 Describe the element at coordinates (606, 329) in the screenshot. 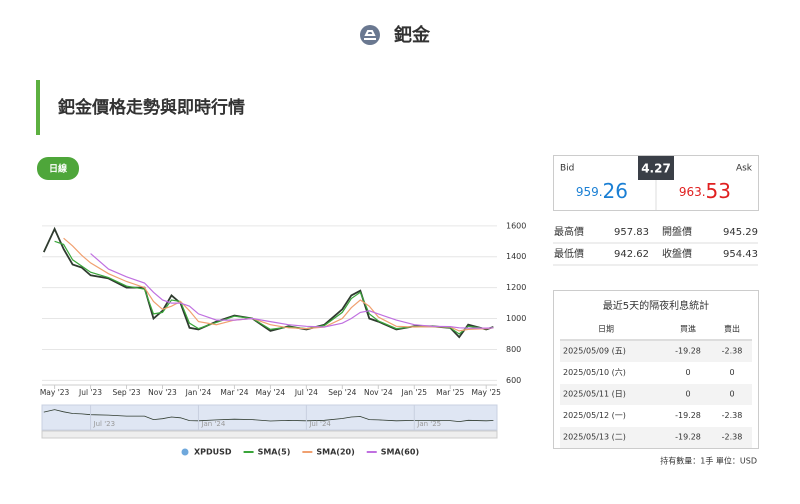

I see `table-header: 日期` at that location.